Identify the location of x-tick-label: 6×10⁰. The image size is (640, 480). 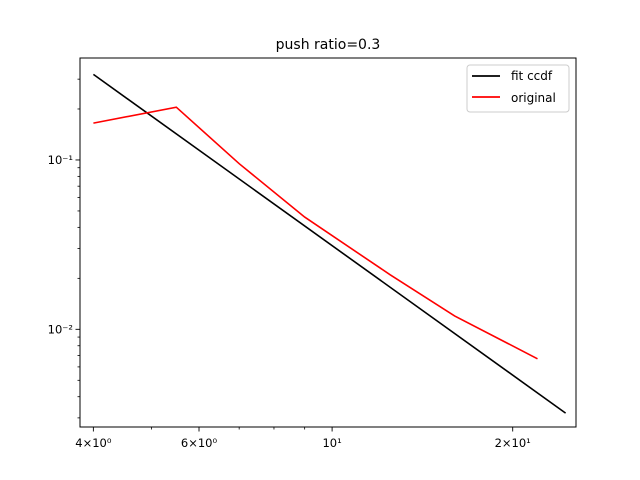
(199, 443).